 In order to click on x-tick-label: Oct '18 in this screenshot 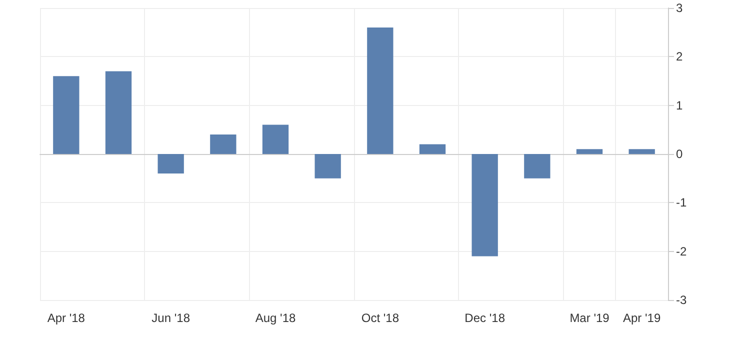, I will do `click(380, 318)`.